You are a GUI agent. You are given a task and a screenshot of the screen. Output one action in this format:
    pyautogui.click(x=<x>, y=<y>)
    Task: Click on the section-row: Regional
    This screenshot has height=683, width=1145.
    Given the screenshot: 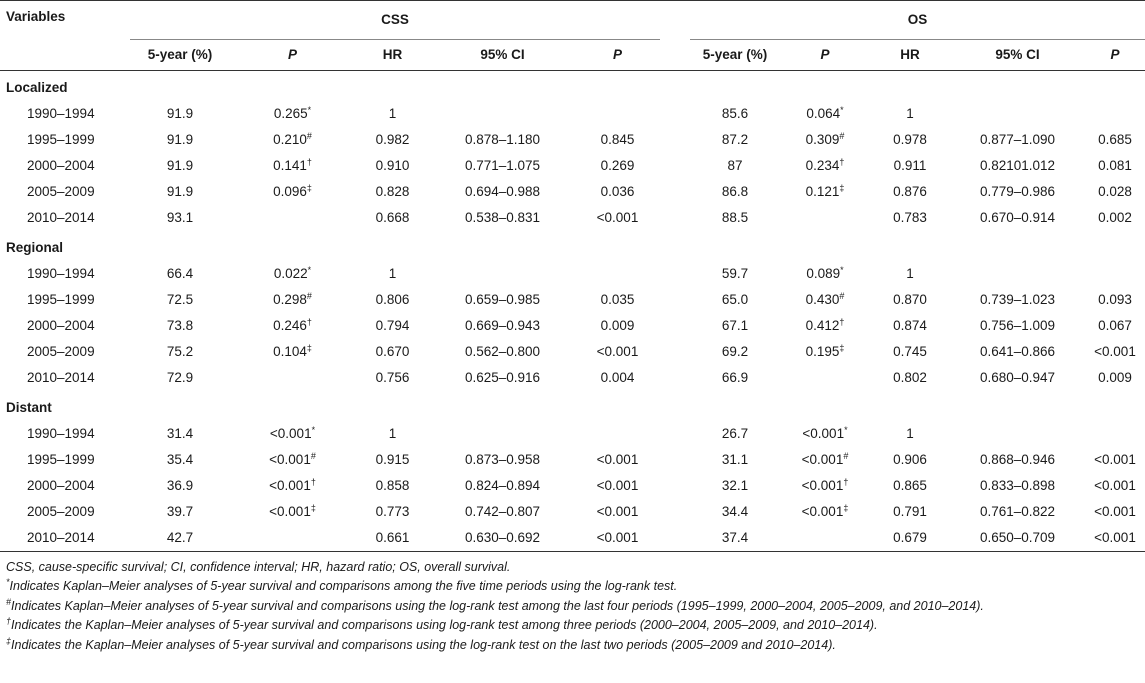 What is the action you would take?
    pyautogui.click(x=572, y=246)
    